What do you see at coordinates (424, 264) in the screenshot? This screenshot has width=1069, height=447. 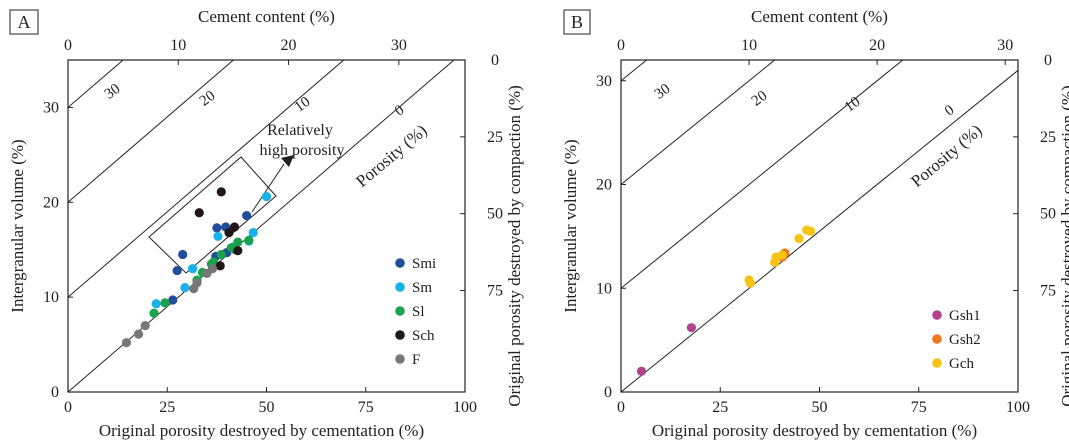 I see `legend-label: Smi` at bounding box center [424, 264].